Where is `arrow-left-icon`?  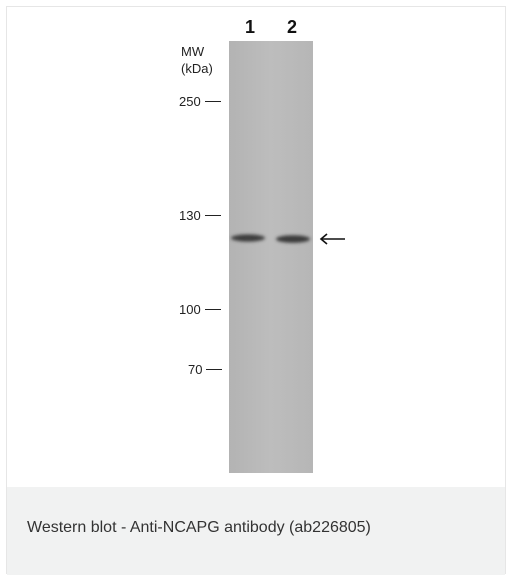
arrow-left-icon is located at coordinates (332, 239).